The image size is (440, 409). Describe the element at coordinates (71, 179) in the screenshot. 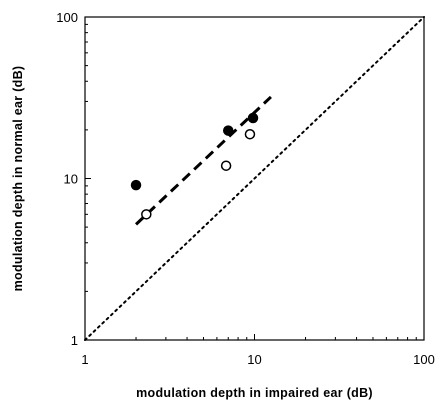

I see `y-tick-label: 10` at that location.